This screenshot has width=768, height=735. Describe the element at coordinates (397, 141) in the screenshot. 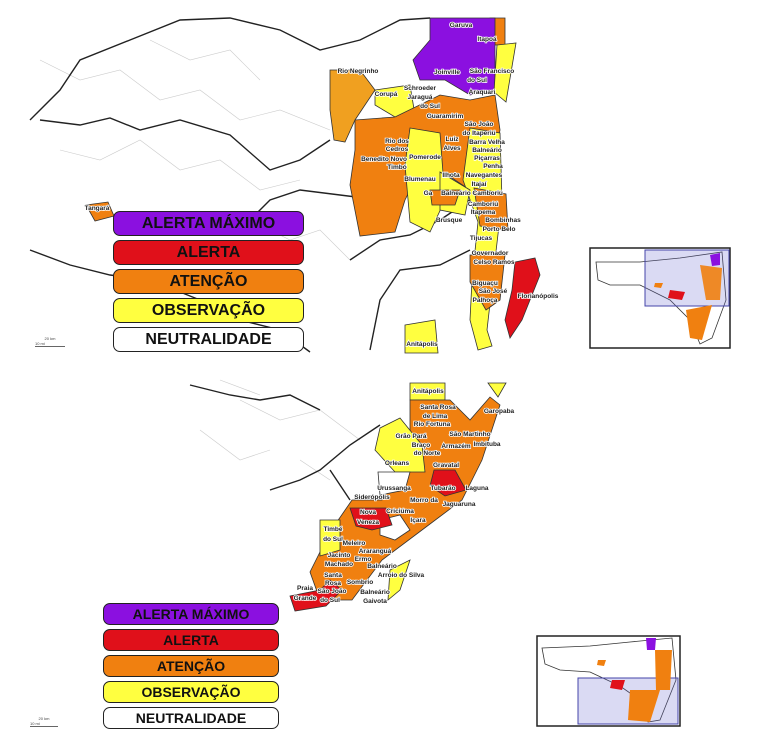

I see `municipality-label: Rio dos` at that location.